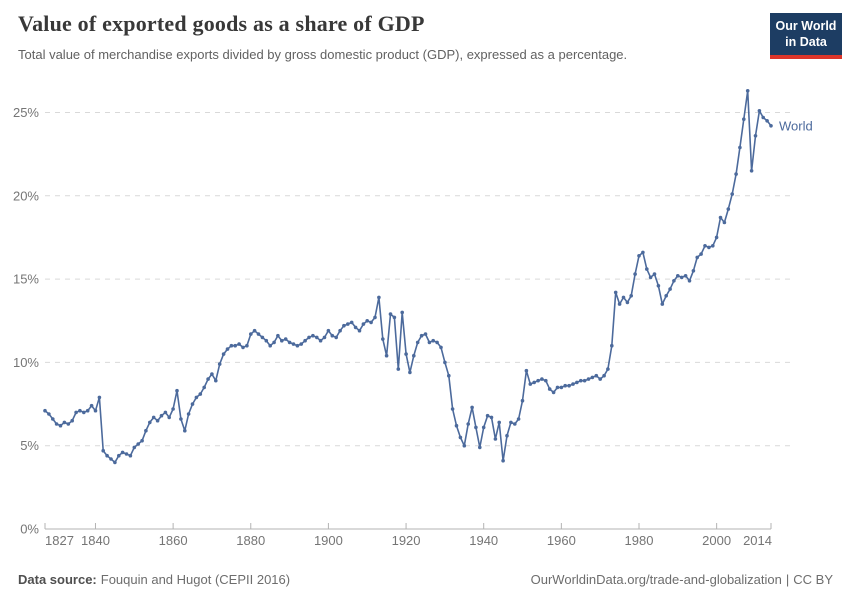 This screenshot has height=600, width=850. What do you see at coordinates (483, 540) in the screenshot?
I see `x-tick-label: 1940` at bounding box center [483, 540].